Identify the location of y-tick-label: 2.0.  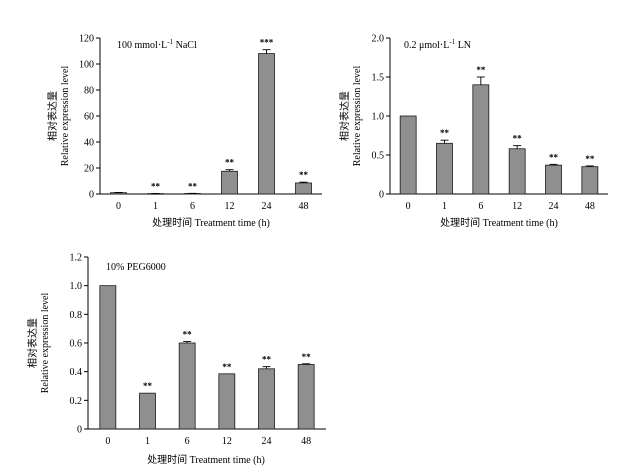
(378, 39).